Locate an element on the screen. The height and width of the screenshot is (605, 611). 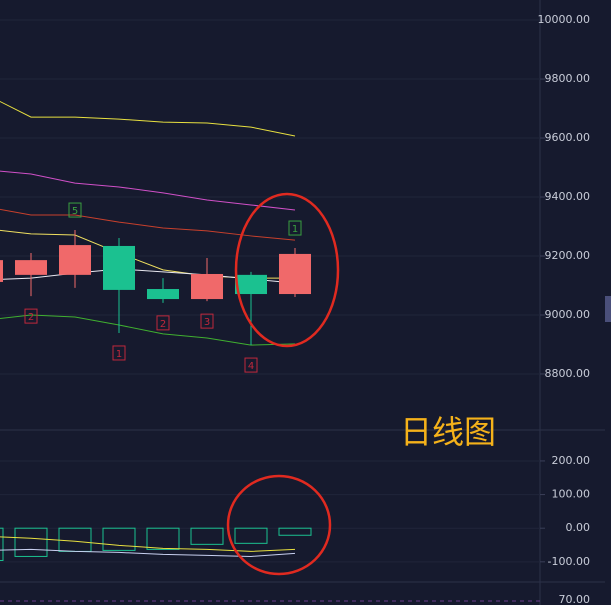
chart-title: 日线图 is located at coordinates (448, 432).